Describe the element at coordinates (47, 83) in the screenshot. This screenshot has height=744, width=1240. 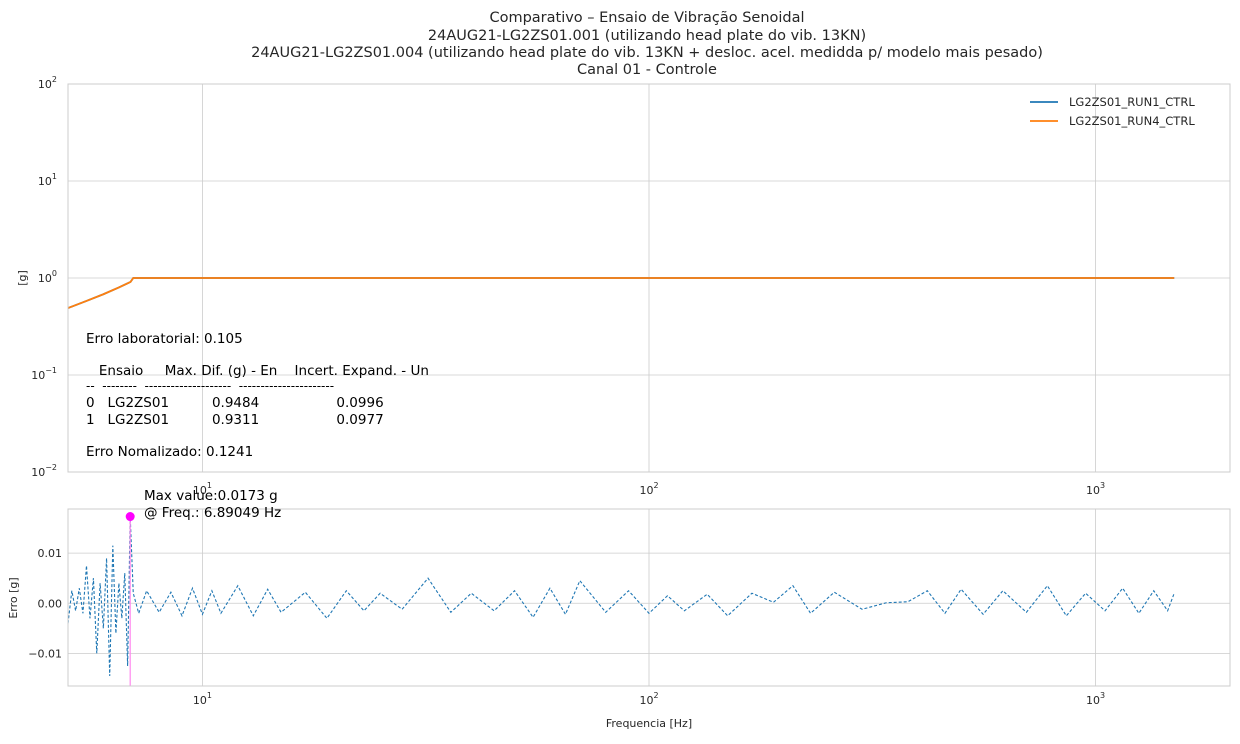
I see `top-y-tick-label: 10²` at that location.